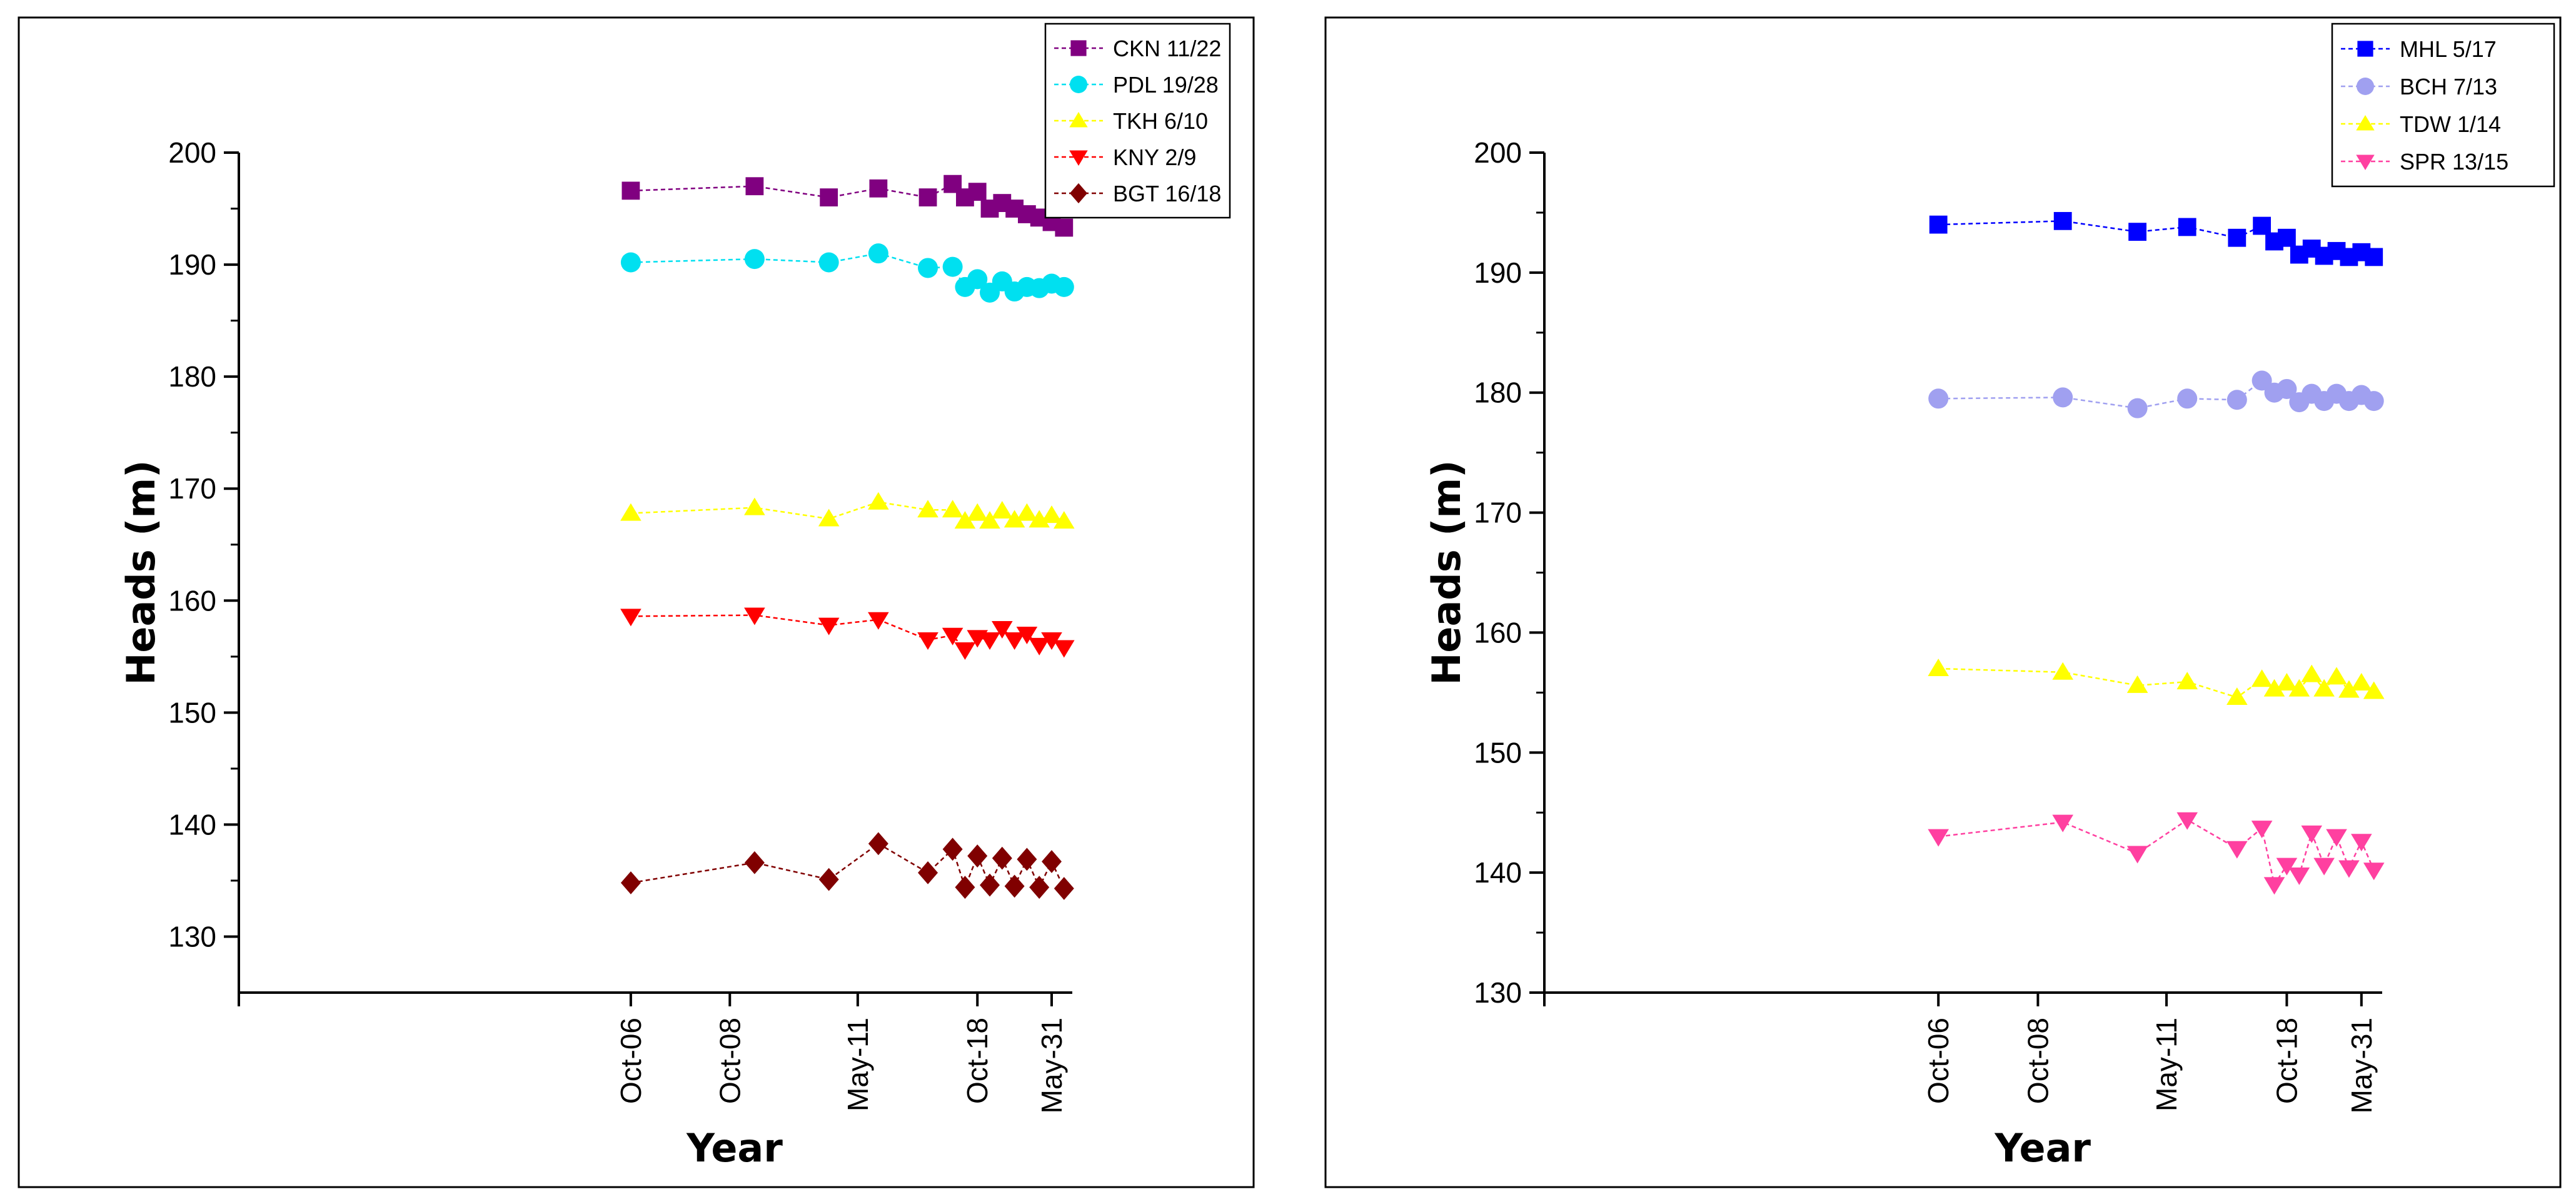  What do you see at coordinates (2448, 49) in the screenshot?
I see `legend-label: MHL 5/17` at bounding box center [2448, 49].